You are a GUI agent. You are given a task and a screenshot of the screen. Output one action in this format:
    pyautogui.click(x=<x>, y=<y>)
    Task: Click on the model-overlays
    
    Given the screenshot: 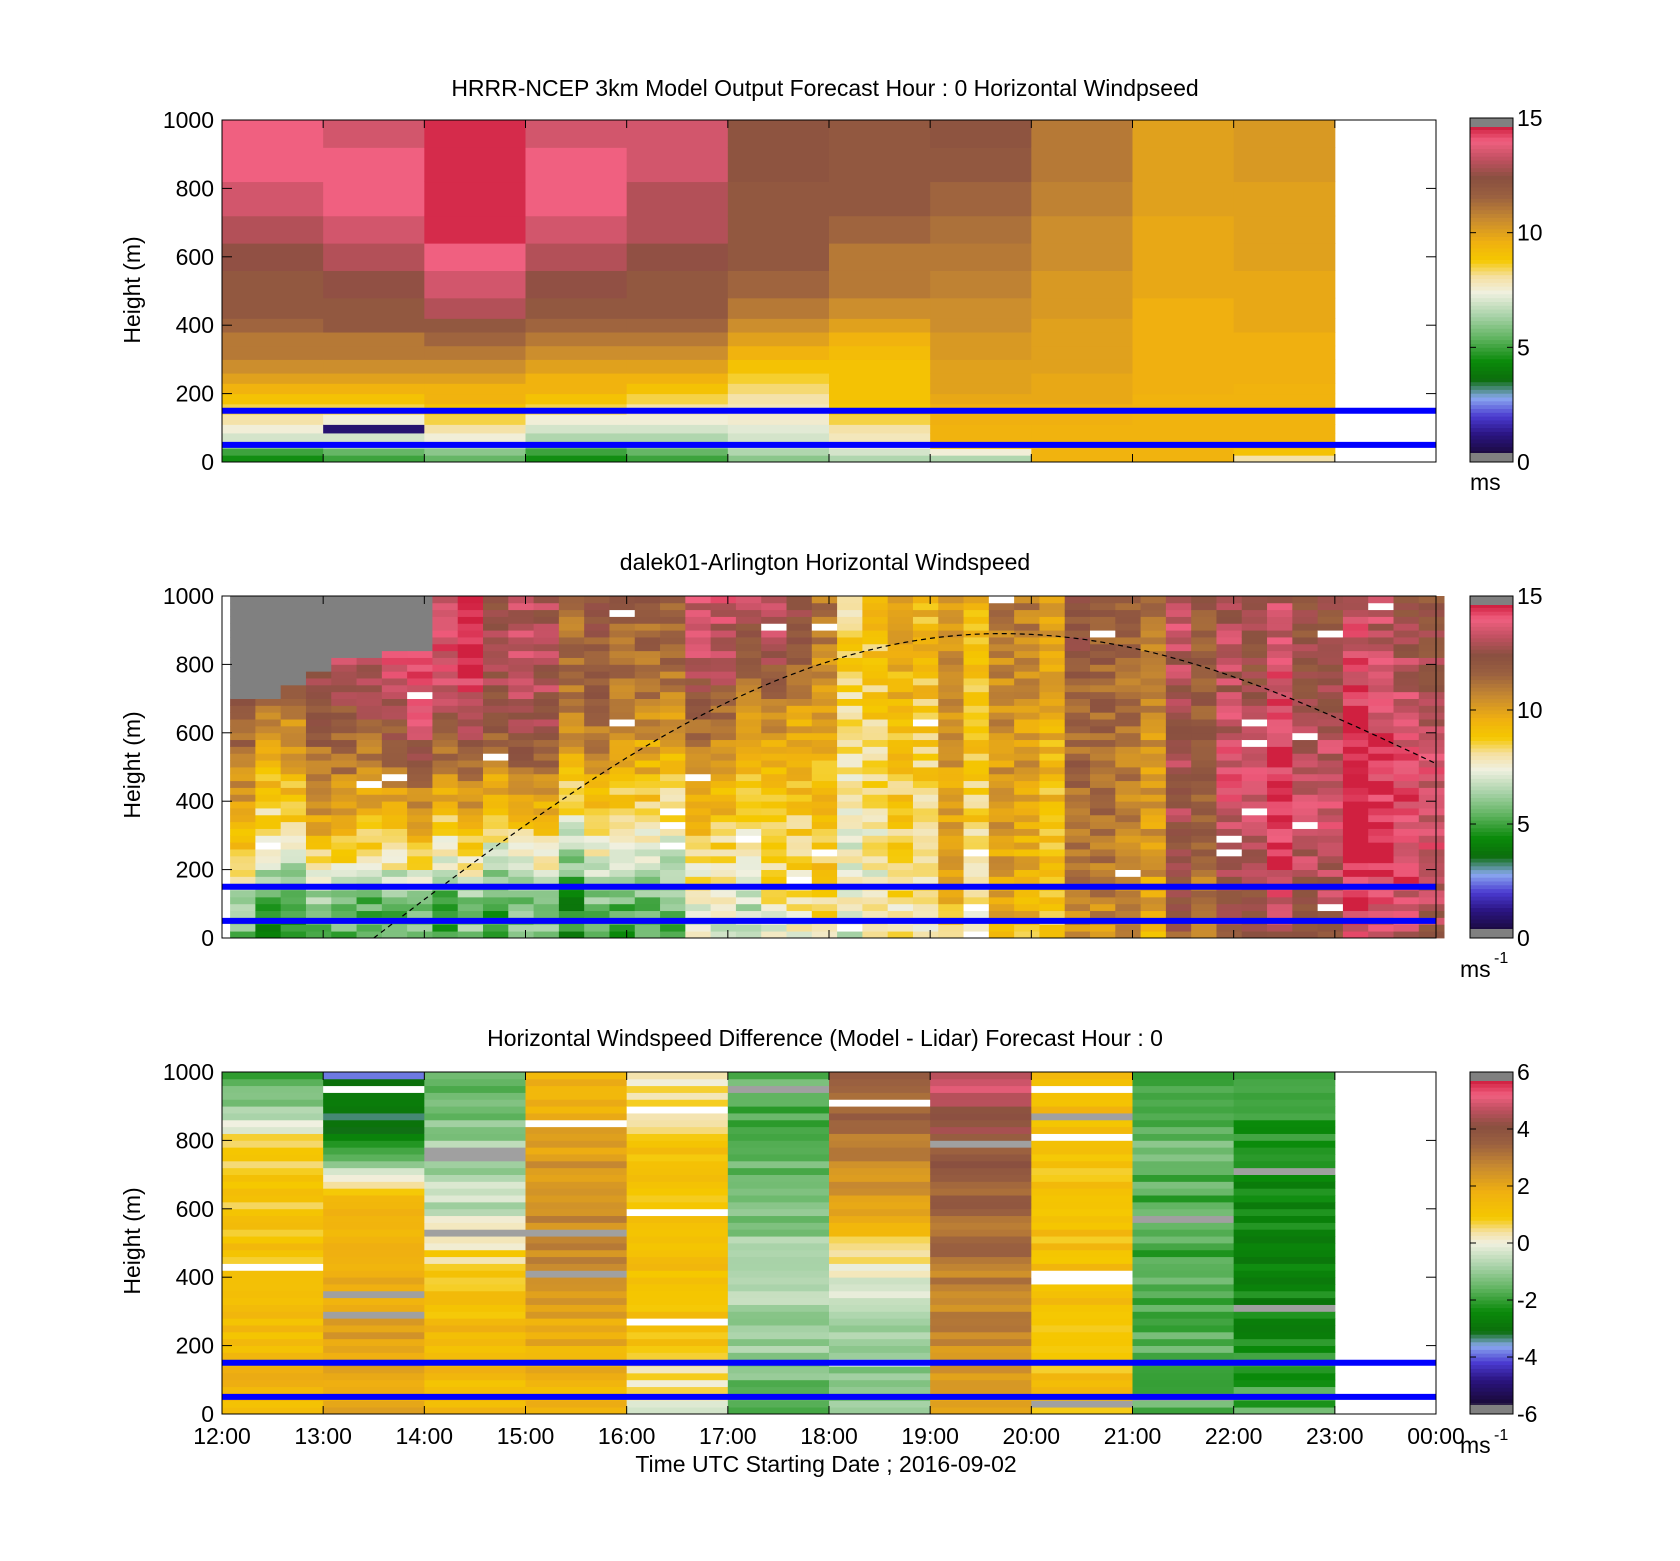 What is the action you would take?
    pyautogui.click(x=829, y=427)
    